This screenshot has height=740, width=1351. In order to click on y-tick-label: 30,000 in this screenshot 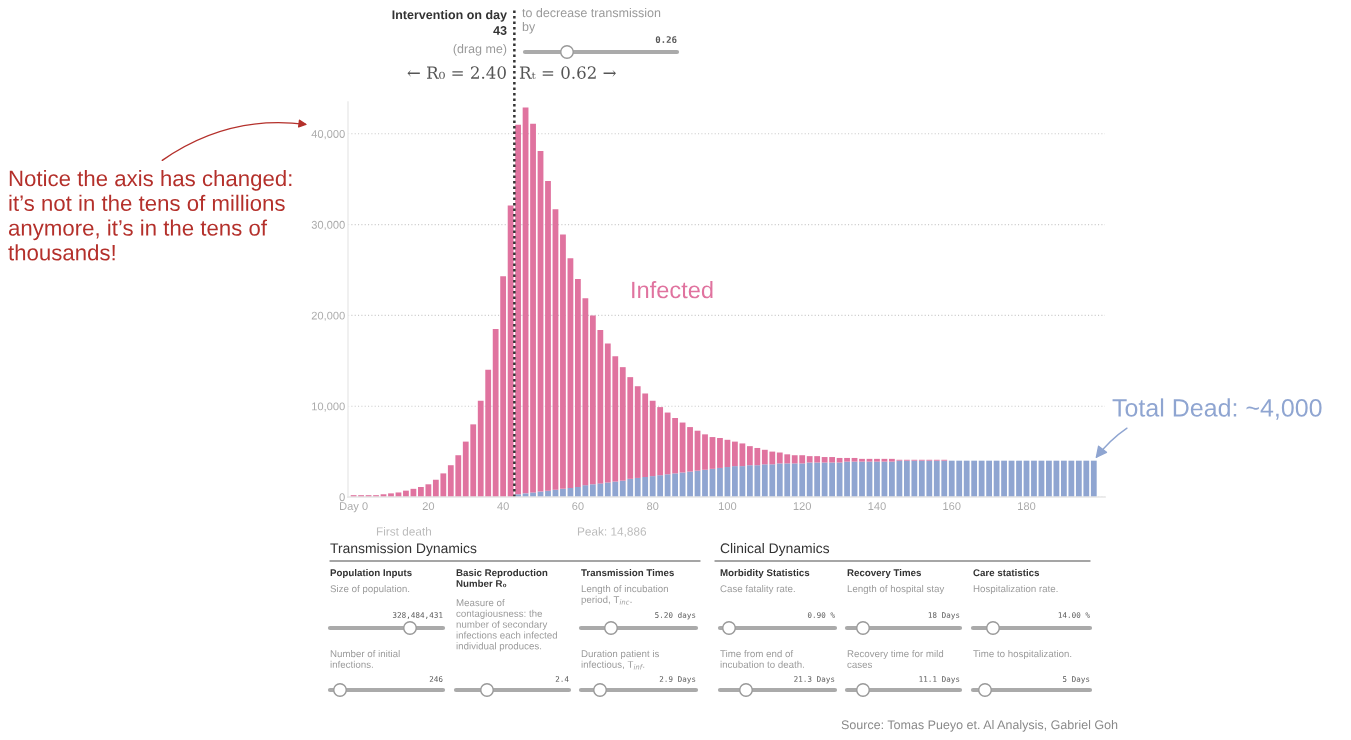, I will do `click(328, 225)`.